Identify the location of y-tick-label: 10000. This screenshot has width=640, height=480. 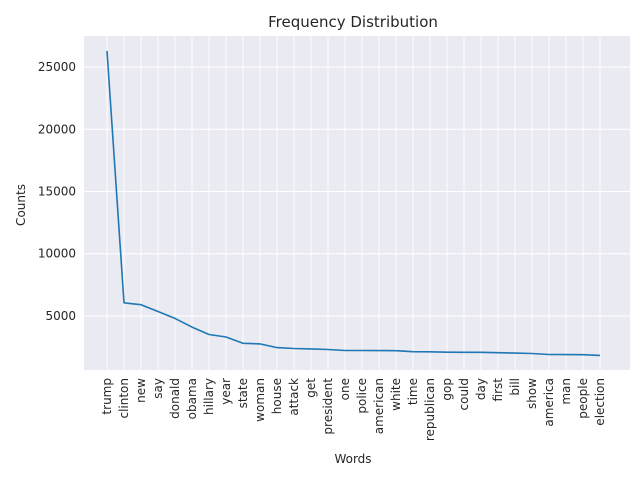
(57, 254).